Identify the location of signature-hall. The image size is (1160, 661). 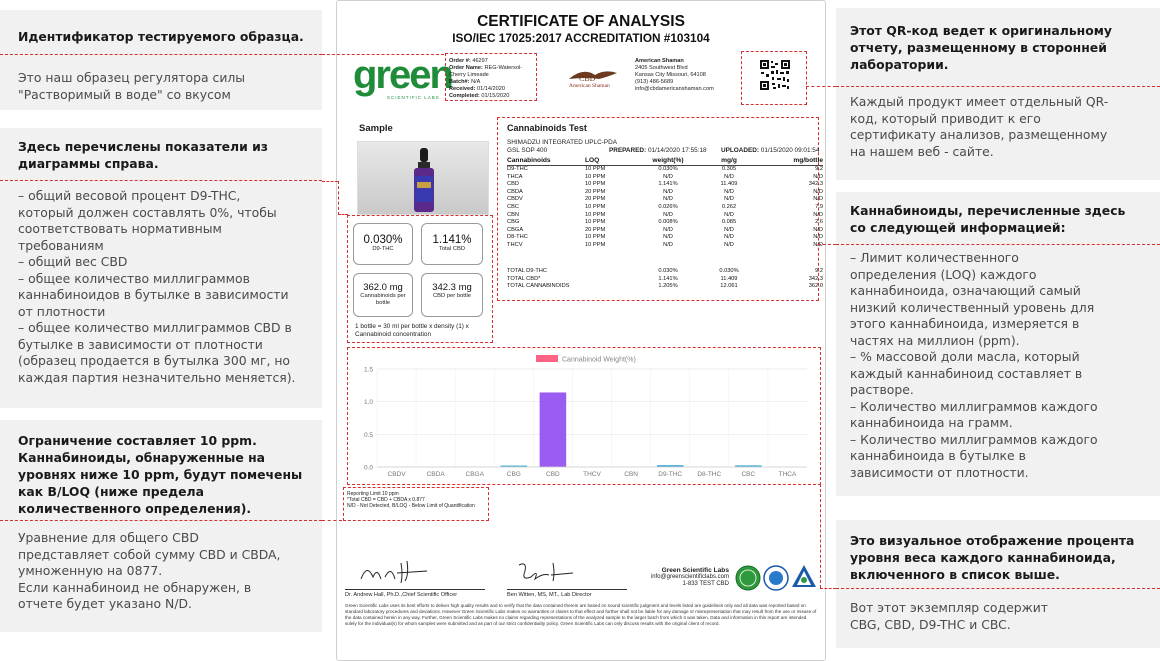
(394, 572).